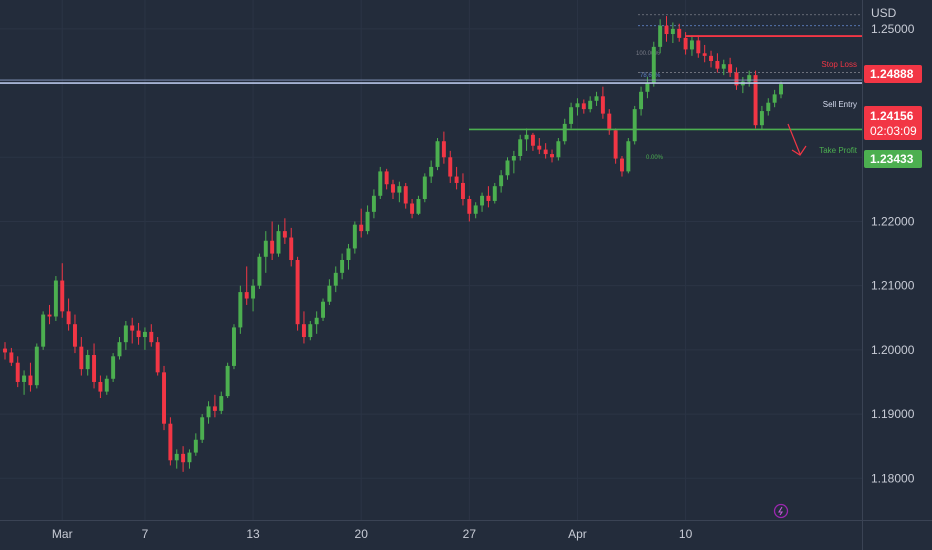 The width and height of the screenshot is (932, 550). What do you see at coordinates (650, 76) in the screenshot?
I see `fib-label-78: 78.60%` at bounding box center [650, 76].